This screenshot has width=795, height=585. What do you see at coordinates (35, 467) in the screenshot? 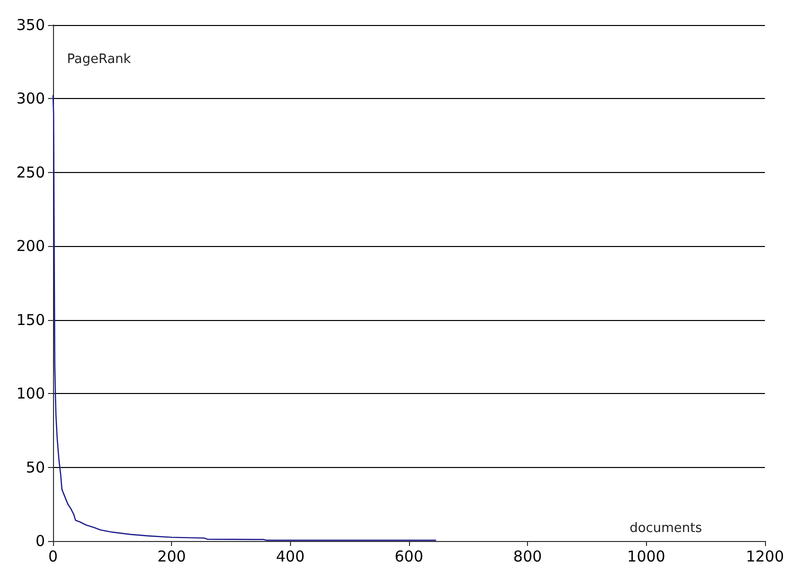
I see `y-tick-label: 50` at bounding box center [35, 467].